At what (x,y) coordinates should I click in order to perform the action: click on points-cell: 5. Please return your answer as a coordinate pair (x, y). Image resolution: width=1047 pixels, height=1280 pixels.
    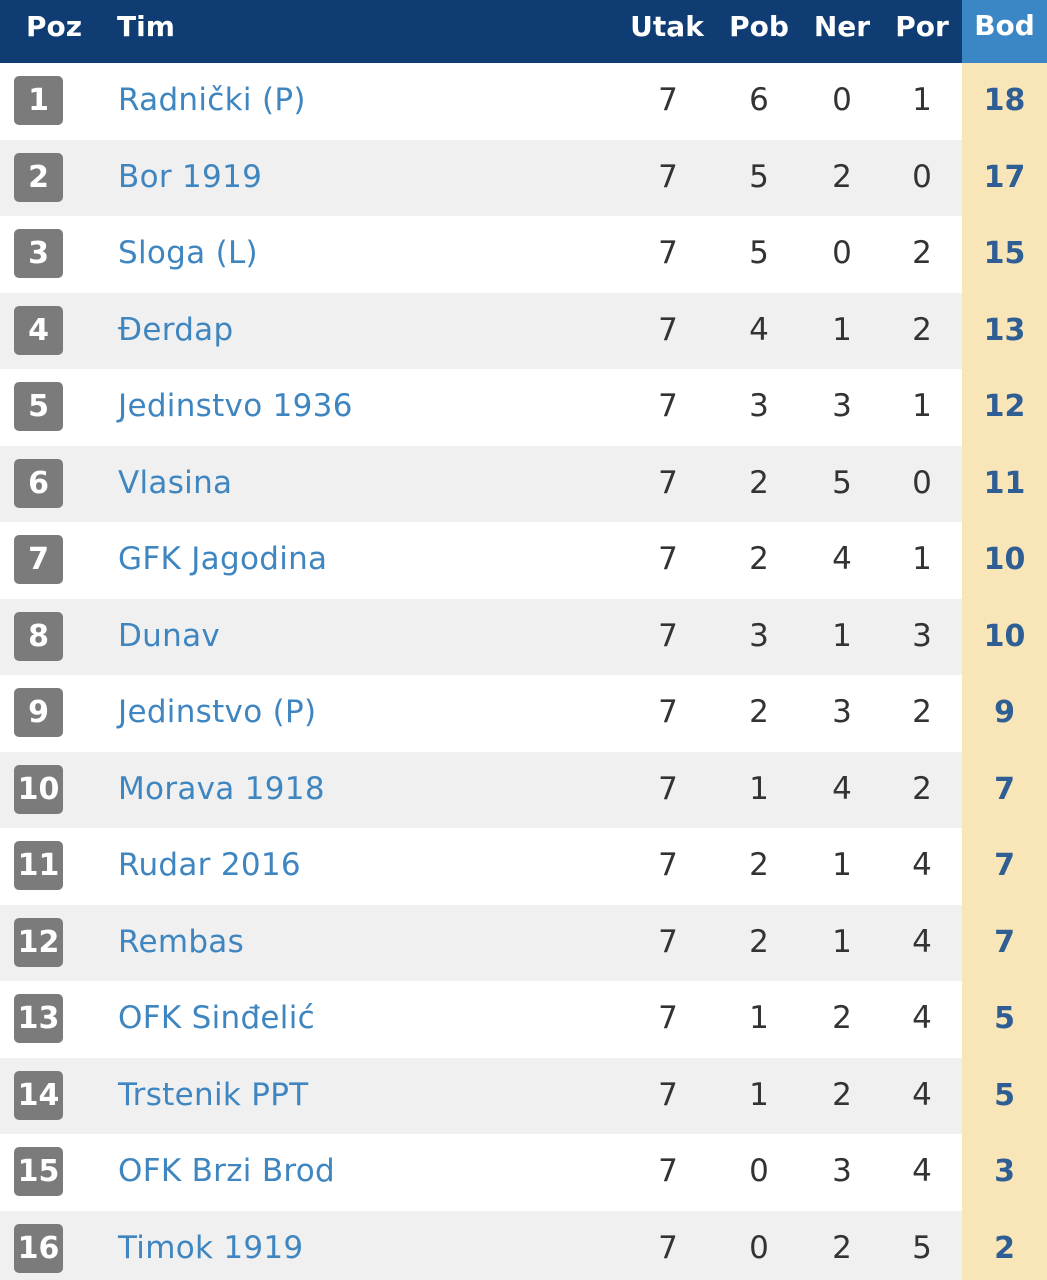
    Looking at the image, I should click on (1004, 1095).